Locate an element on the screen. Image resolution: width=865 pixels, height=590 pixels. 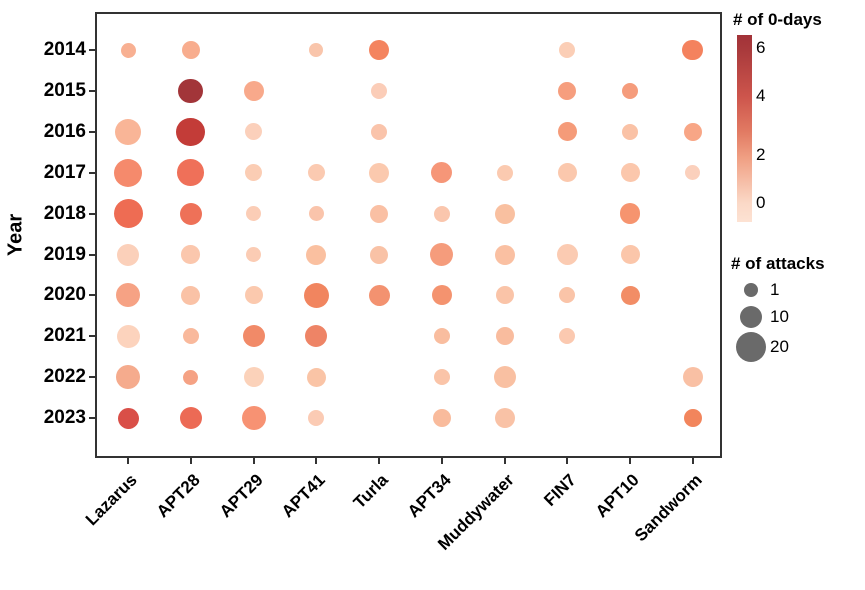
bubble-APT28-2022 is located at coordinates (191, 377).